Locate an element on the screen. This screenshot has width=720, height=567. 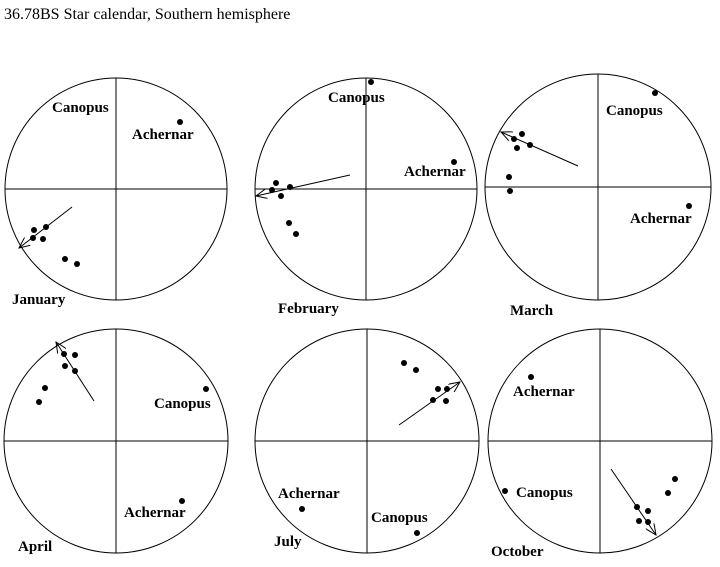
panel-february: Canopus Achernar February is located at coordinates (366, 197).